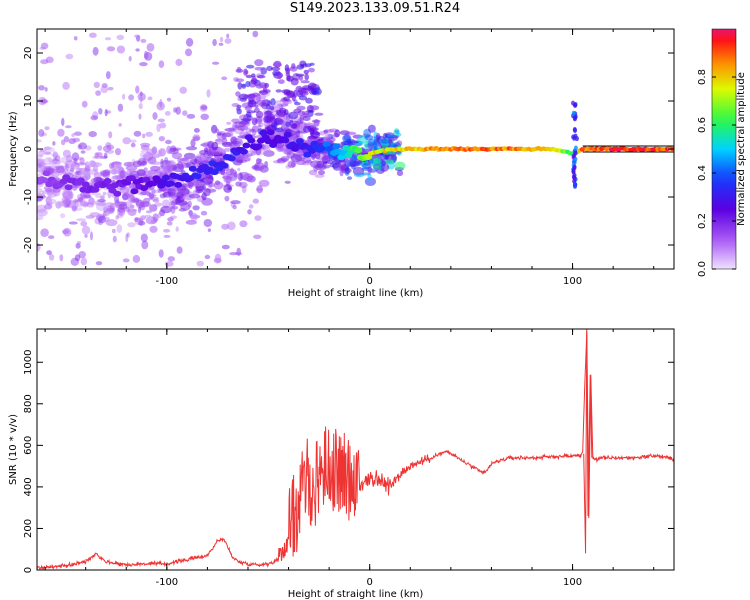 The height and width of the screenshot is (600, 750). I want to click on snr-x-tick-label: -100, so click(166, 582).